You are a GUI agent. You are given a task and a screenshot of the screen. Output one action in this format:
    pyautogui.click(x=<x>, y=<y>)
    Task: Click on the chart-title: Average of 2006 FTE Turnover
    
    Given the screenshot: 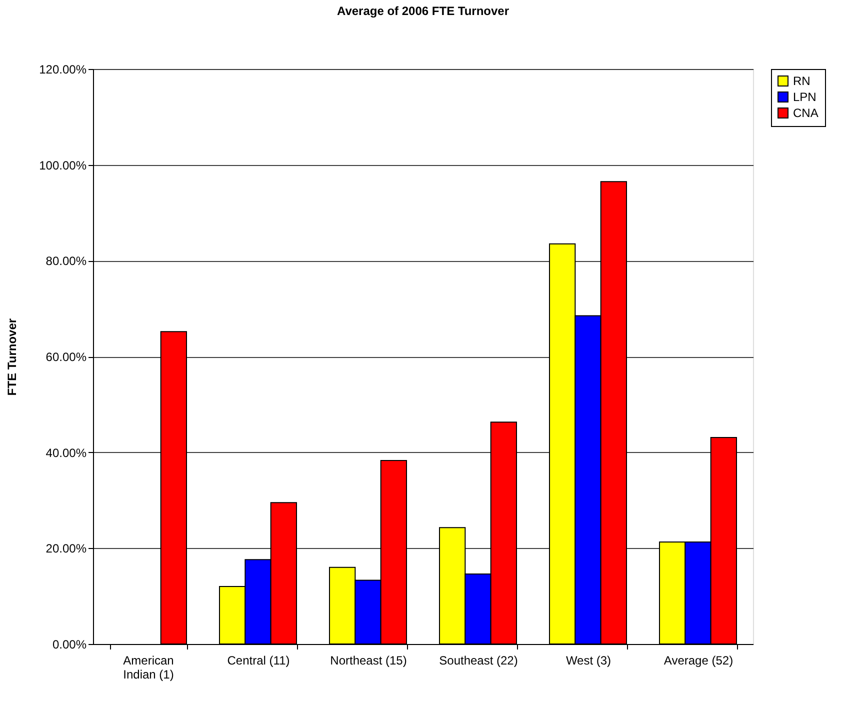 What is the action you would take?
    pyautogui.click(x=423, y=11)
    